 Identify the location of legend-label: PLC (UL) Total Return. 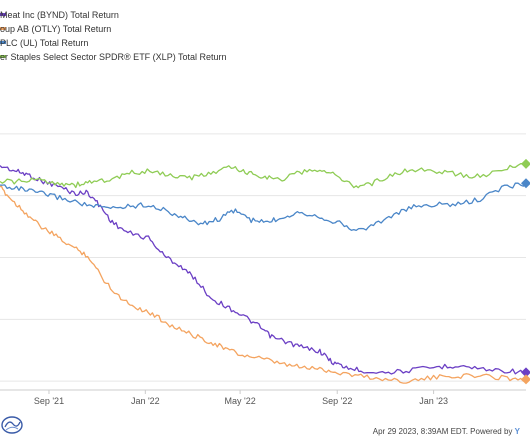
(44, 43).